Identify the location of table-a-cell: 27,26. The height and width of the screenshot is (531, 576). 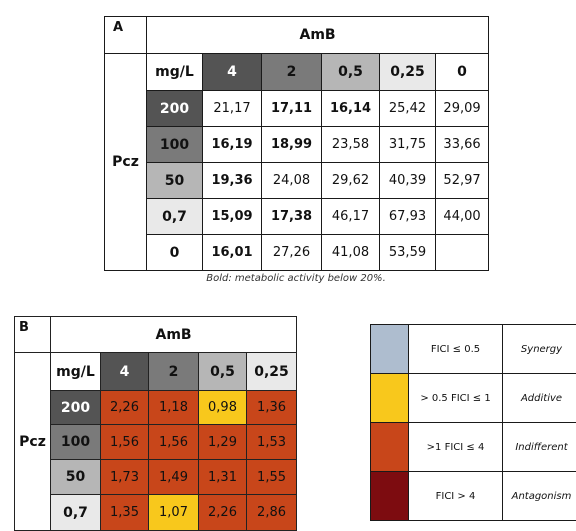
(292, 253).